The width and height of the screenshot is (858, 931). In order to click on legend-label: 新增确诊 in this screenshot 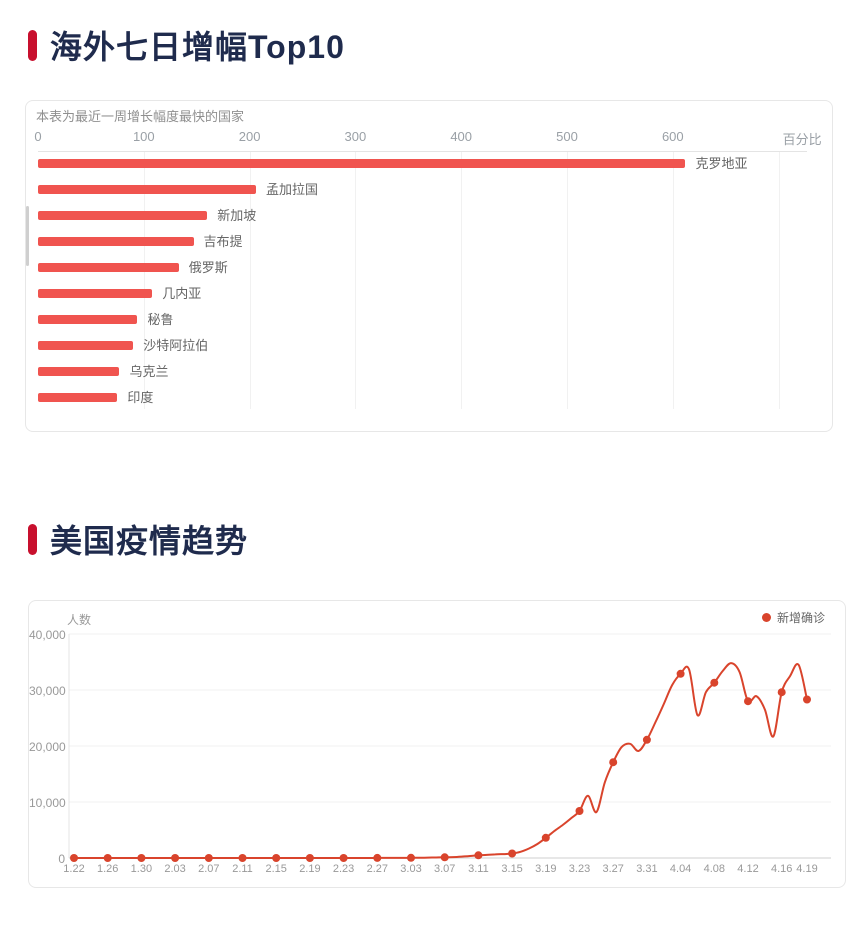, I will do `click(800, 618)`.